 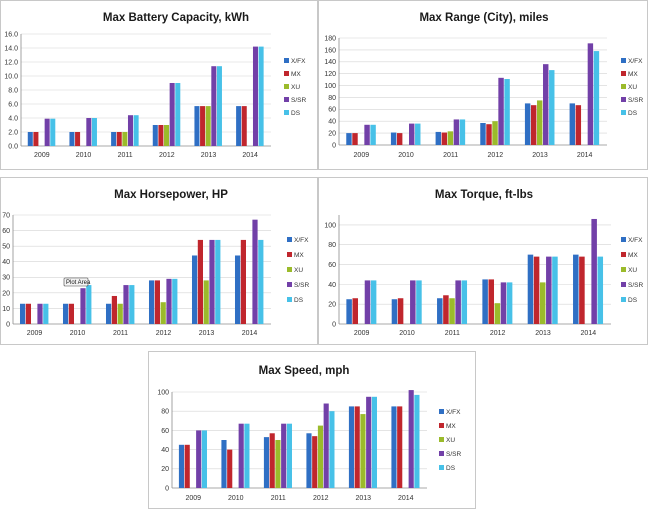 I want to click on y-tick-label: 100, so click(x=163, y=392).